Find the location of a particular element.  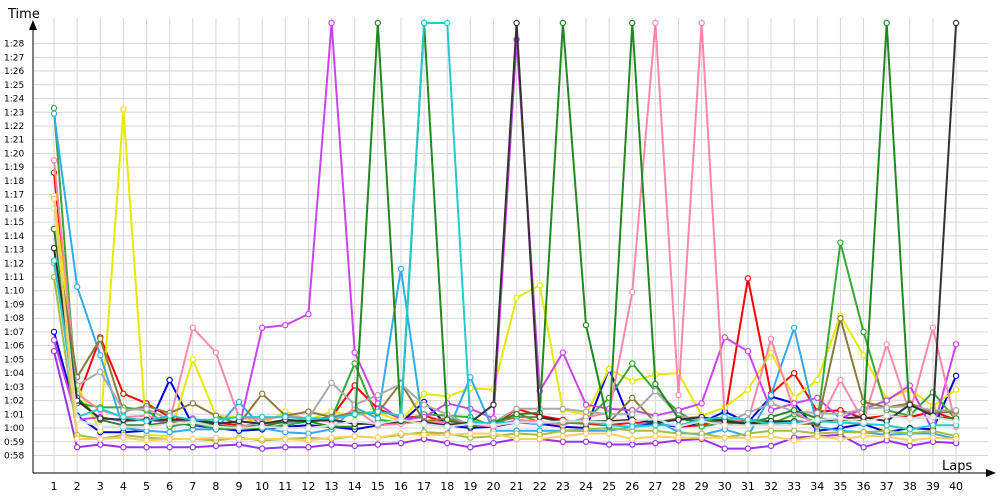

x-tick-label: 37 is located at coordinates (887, 486).